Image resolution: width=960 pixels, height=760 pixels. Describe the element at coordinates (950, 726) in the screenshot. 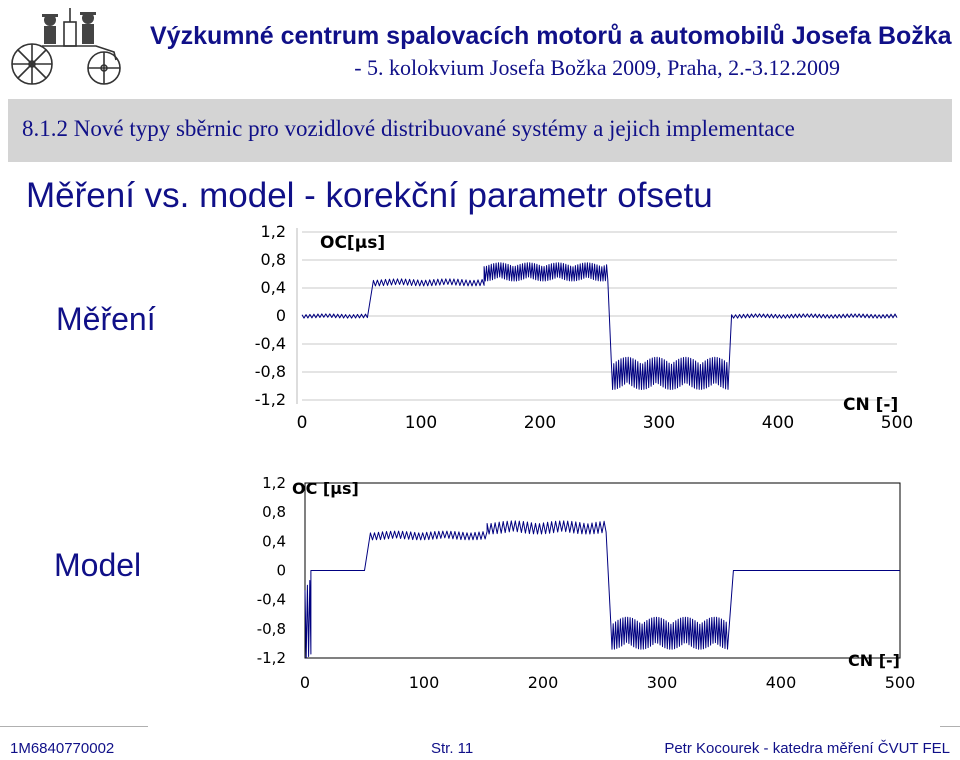

I see `footer-divider-right` at that location.